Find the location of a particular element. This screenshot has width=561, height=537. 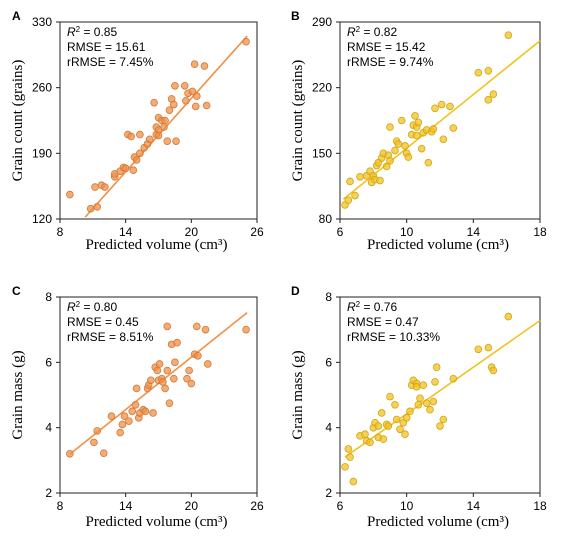

y-axis-title: Grain mass (g) is located at coordinates (18, 394).